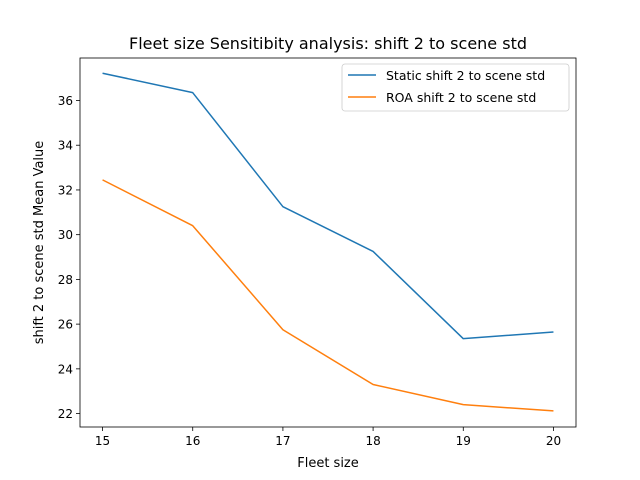 The width and height of the screenshot is (640, 480). Describe the element at coordinates (461, 97) in the screenshot. I see `legend-label-roa: ROA shift 2 to scene std` at that location.